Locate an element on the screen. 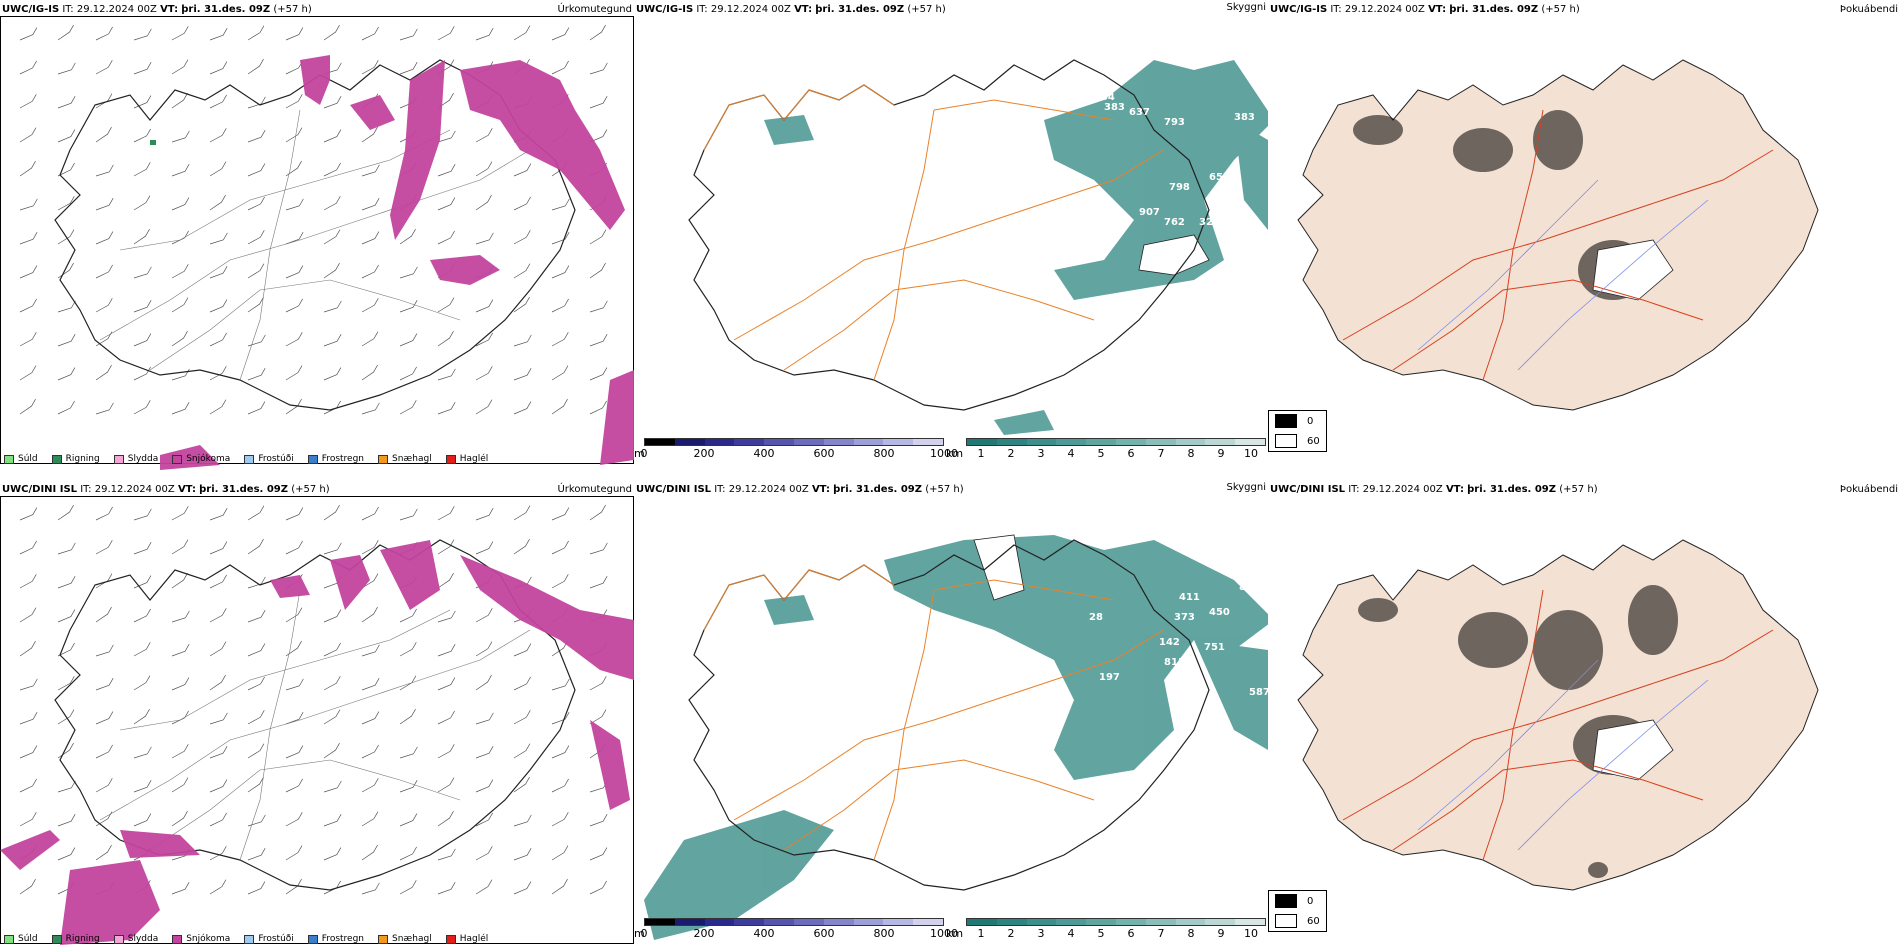 The height and width of the screenshot is (950, 1900). ceiling-tick: 400 is located at coordinates (764, 933).